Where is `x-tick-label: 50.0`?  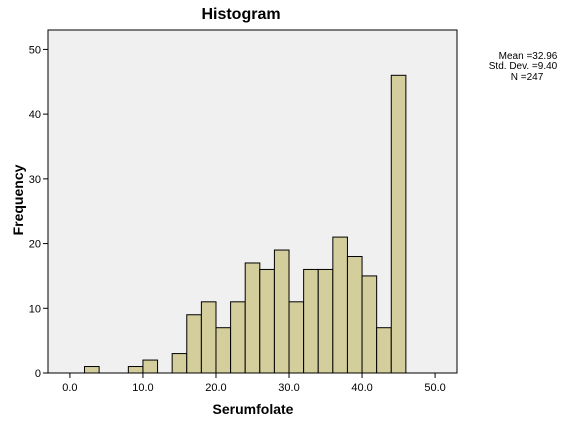 x-tick-label: 50.0 is located at coordinates (434, 388).